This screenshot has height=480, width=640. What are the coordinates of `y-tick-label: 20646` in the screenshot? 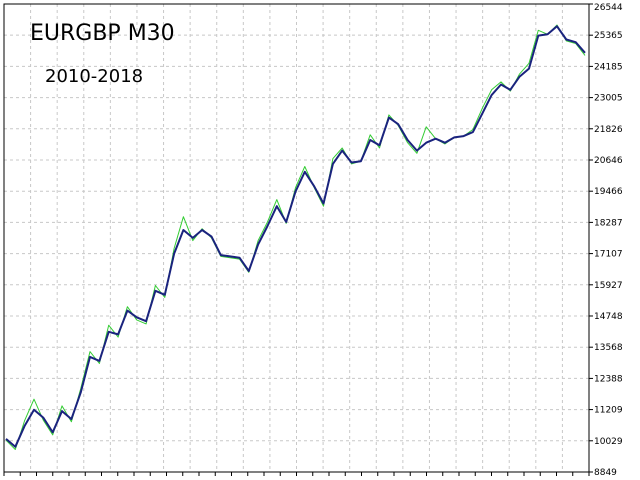 It's located at (608, 161).